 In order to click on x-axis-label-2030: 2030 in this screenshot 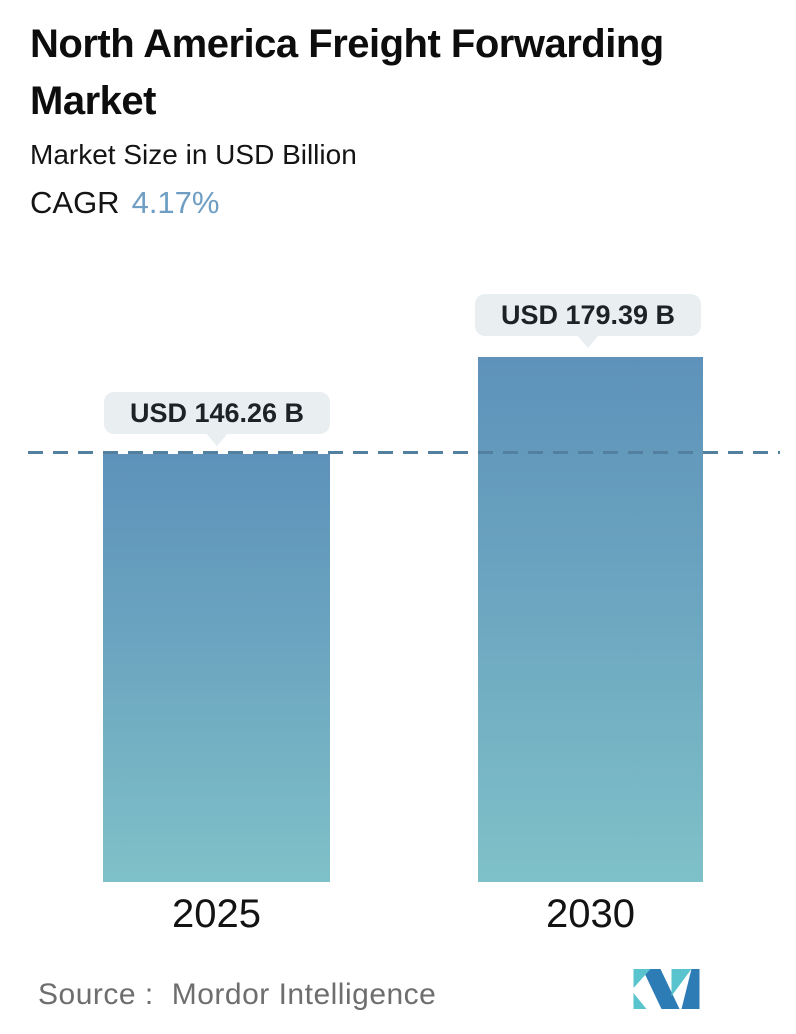, I will do `click(590, 914)`.